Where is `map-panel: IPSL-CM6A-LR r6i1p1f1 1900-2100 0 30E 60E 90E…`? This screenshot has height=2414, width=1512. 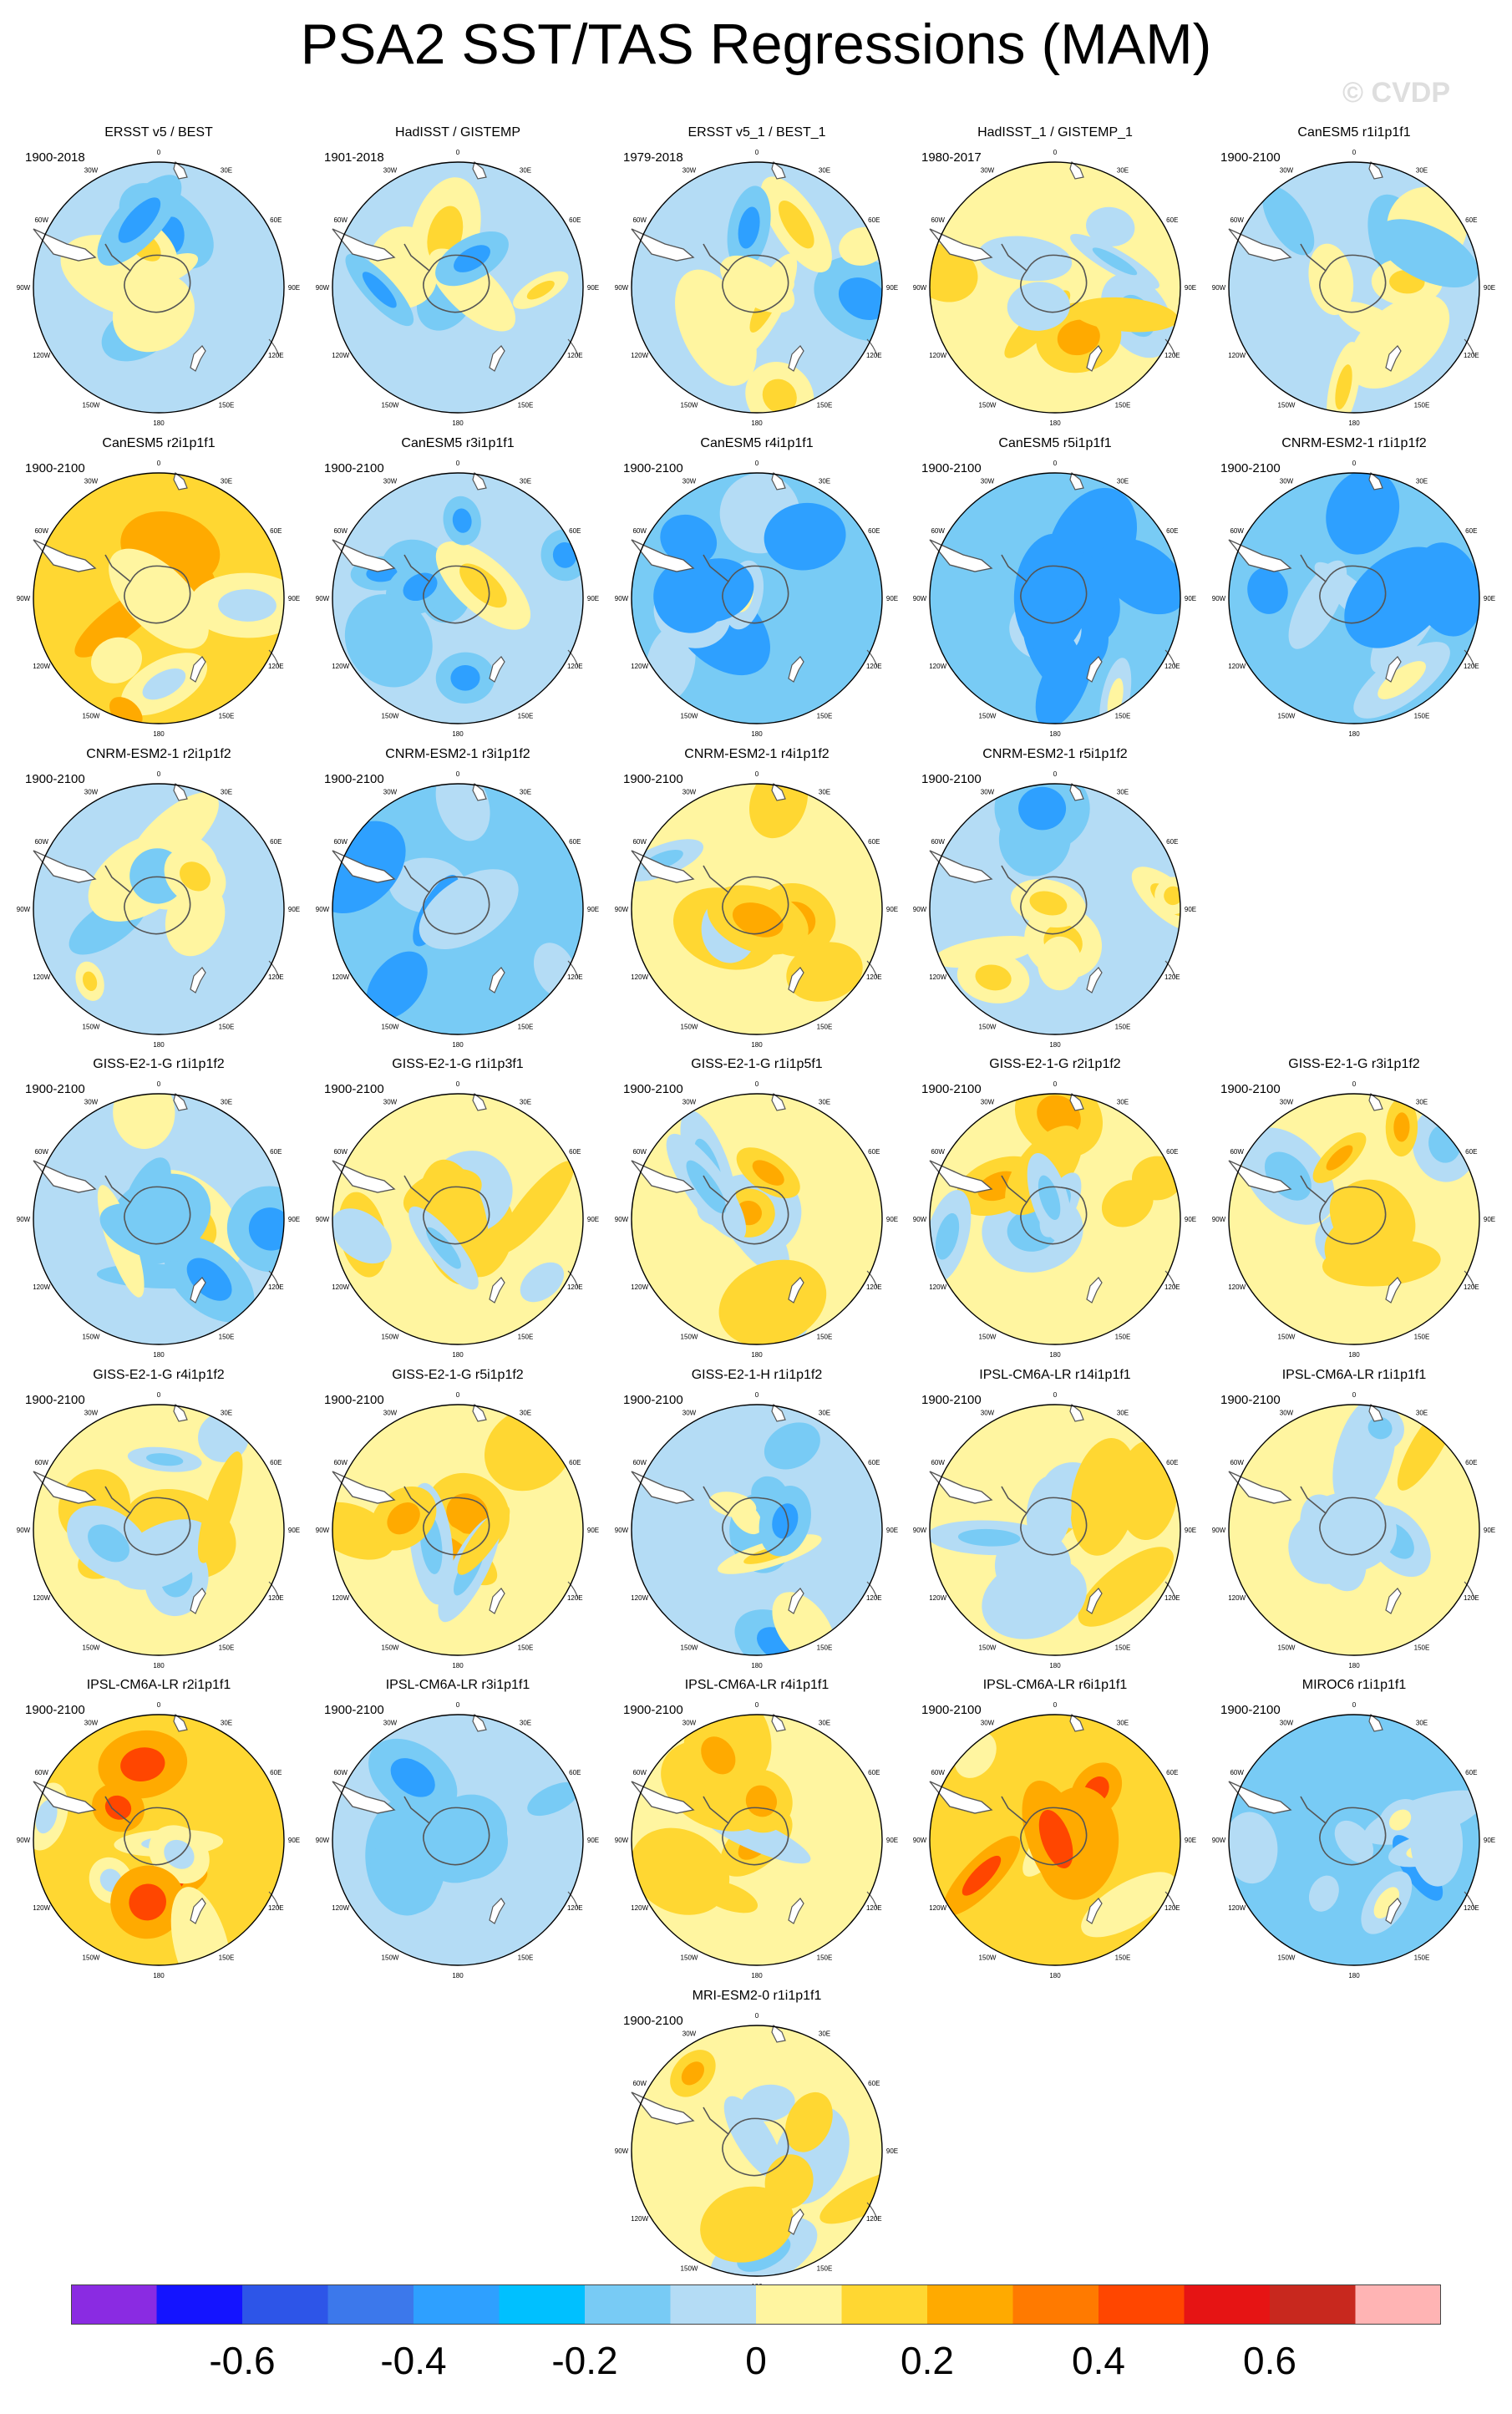 map-panel: IPSL-CM6A-LR r6i1p1f1 1900-2100 0 30E 60E 90E… is located at coordinates (1055, 1832).